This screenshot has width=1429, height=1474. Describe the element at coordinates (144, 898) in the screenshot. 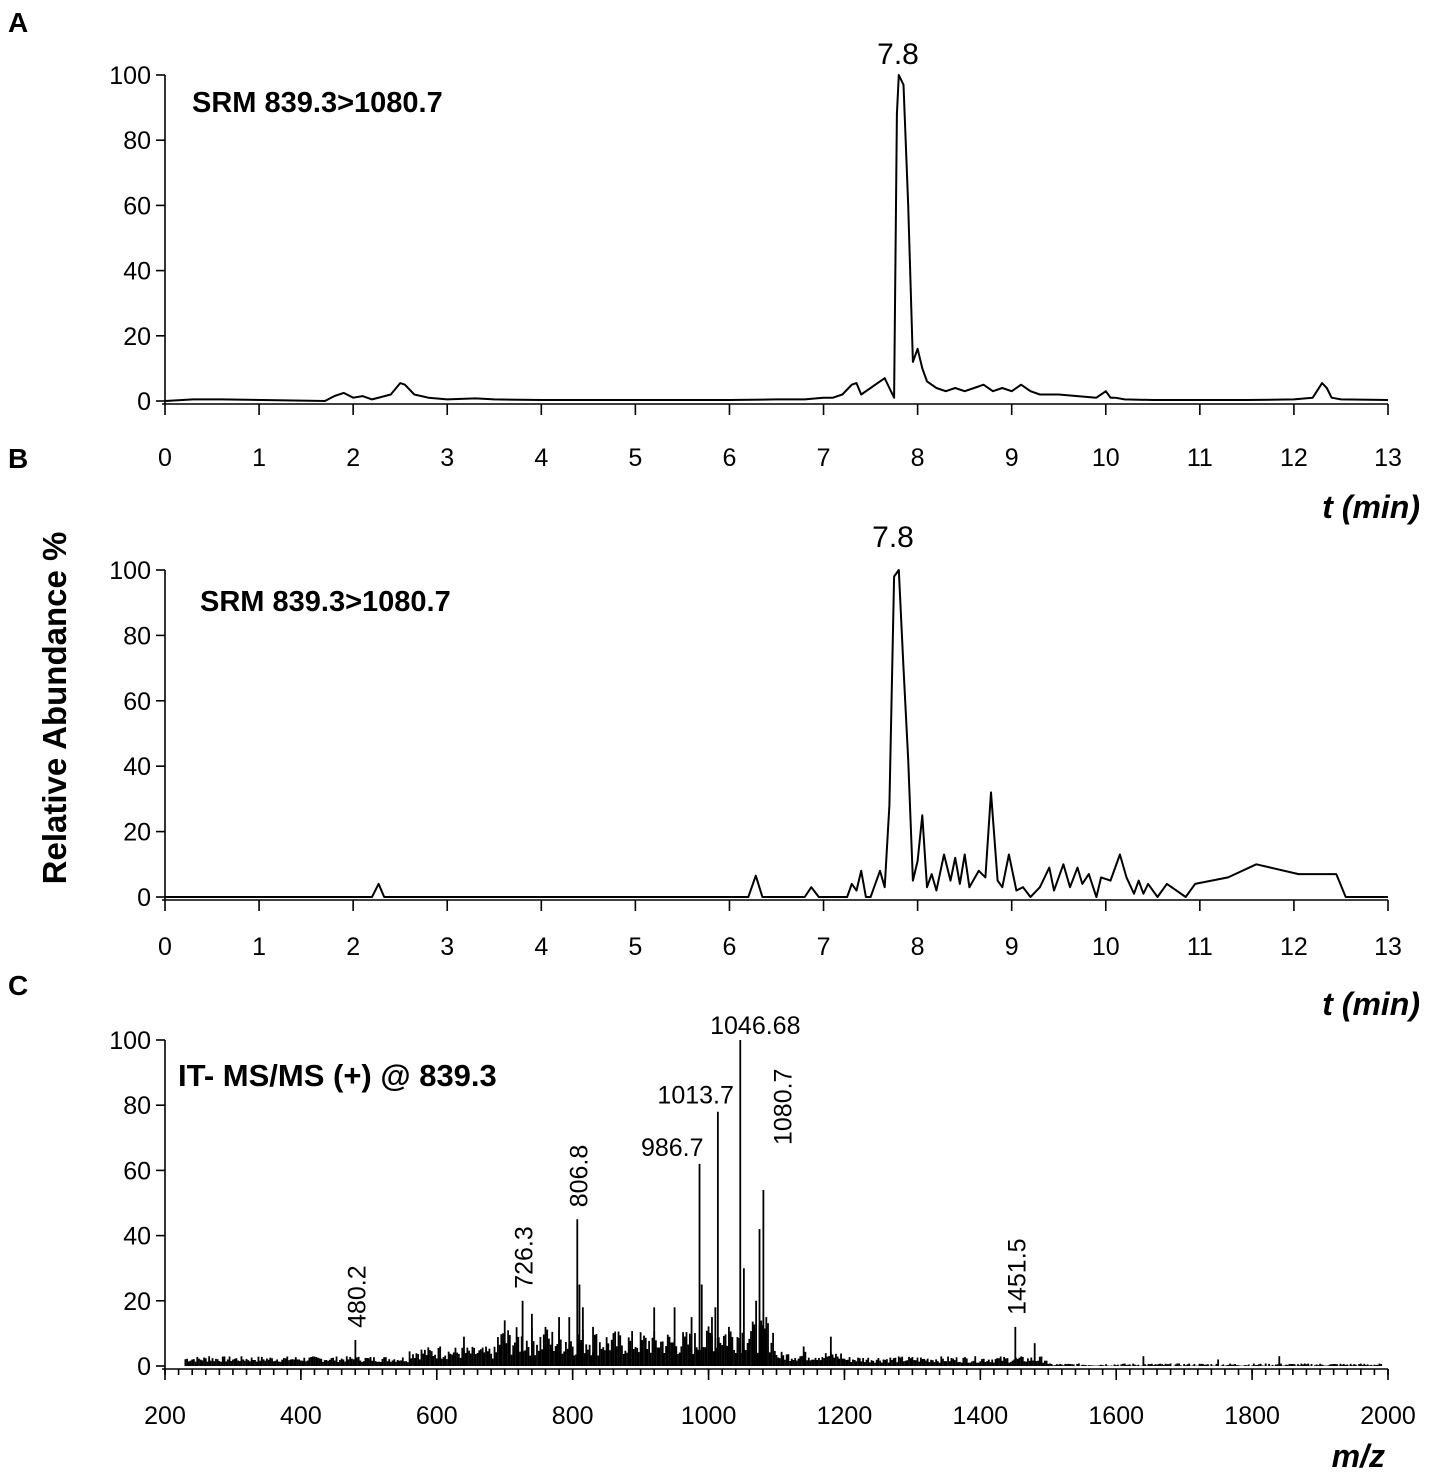

I see `panel-b-y-tick-label: 0` at that location.